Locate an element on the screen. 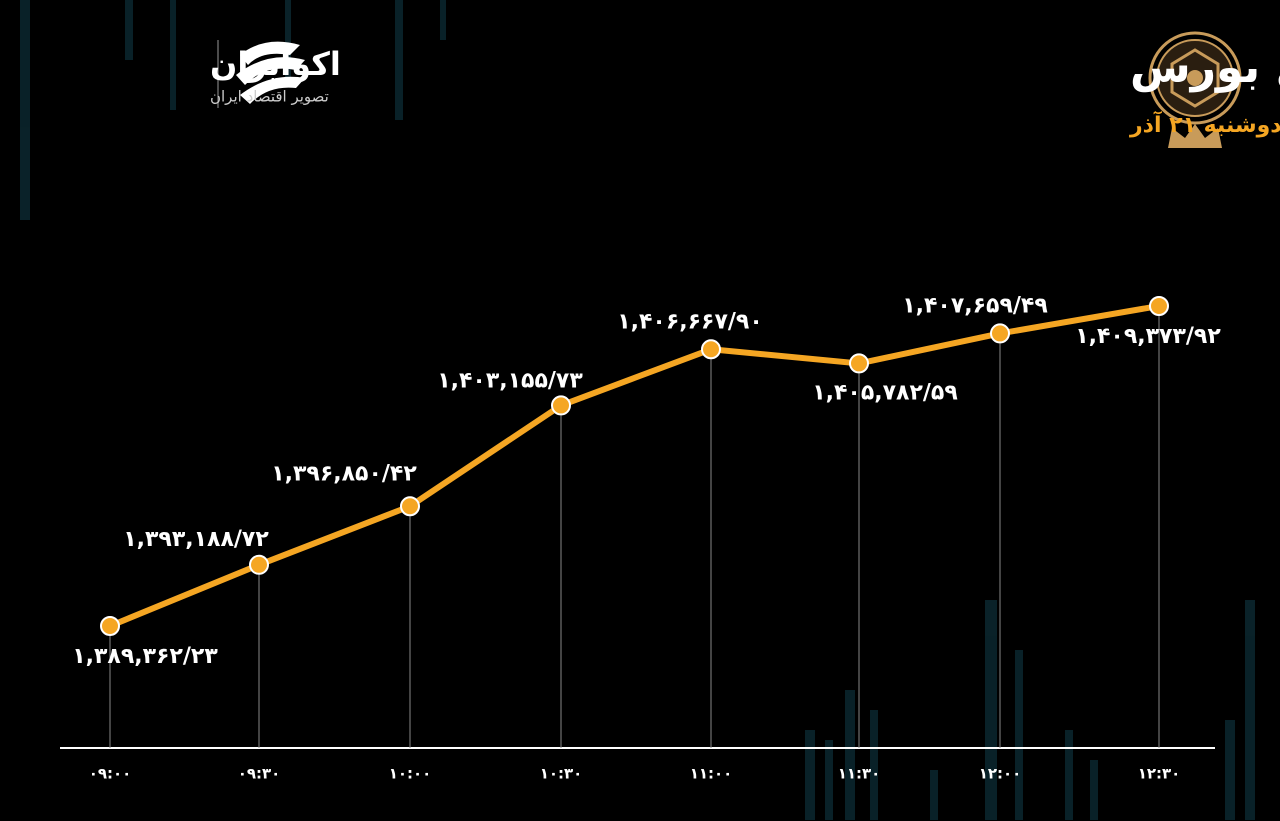 Image resolution: width=1280 pixels, height=821 pixels. value-label: ۱,۴۰۶,۶۶۷/۹۰ is located at coordinates (690, 321).